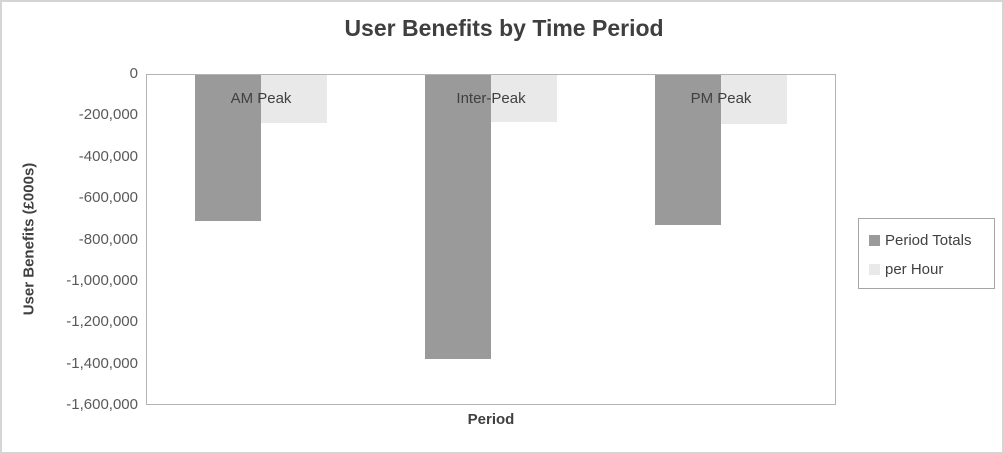 This screenshot has width=1004, height=454. What do you see at coordinates (108, 114) in the screenshot?
I see `y-tick-label: -200,000` at bounding box center [108, 114].